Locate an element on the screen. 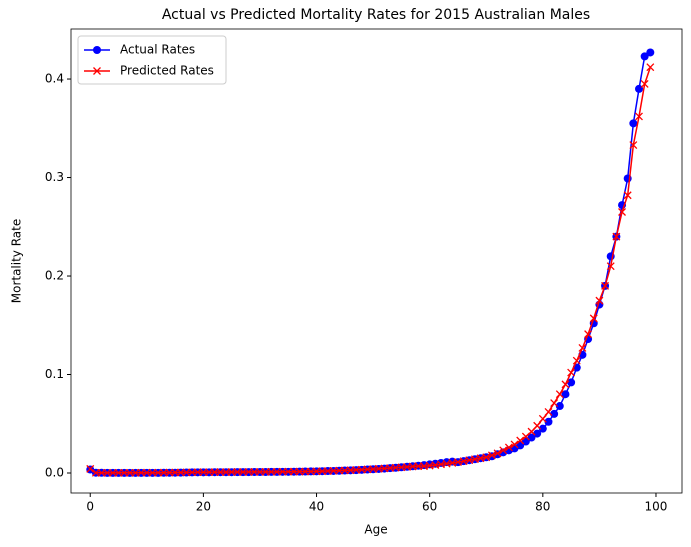 This screenshot has width=691, height=547. y-tick-label: 0.0 is located at coordinates (54, 473).